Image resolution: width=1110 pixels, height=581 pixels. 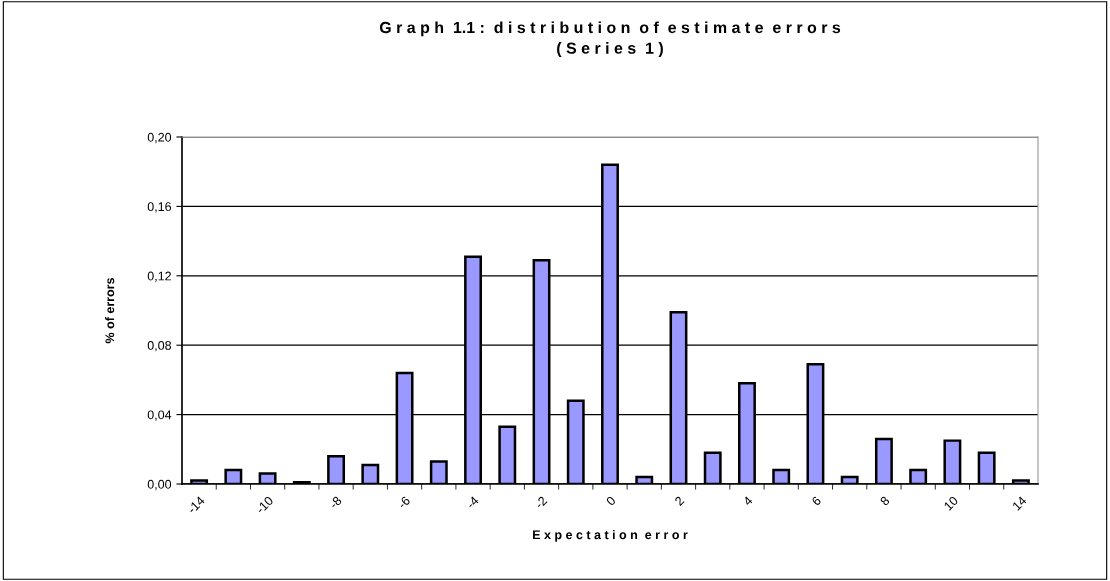 What do you see at coordinates (748, 501) in the screenshot?
I see `x-tick-label: 4` at bounding box center [748, 501].